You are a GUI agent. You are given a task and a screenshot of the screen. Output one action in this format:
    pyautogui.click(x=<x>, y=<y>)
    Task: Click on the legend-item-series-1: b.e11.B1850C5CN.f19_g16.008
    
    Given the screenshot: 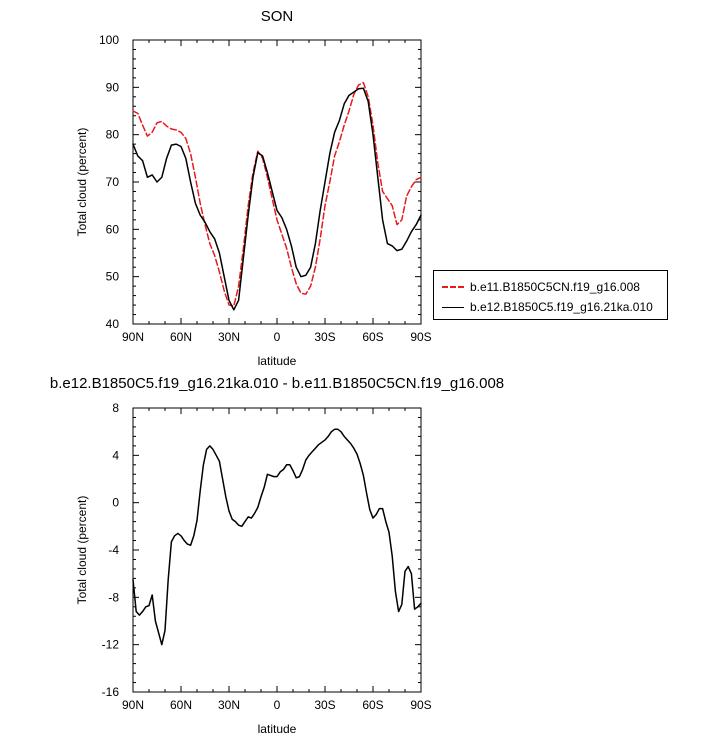 What is the action you would take?
    pyautogui.click(x=541, y=287)
    